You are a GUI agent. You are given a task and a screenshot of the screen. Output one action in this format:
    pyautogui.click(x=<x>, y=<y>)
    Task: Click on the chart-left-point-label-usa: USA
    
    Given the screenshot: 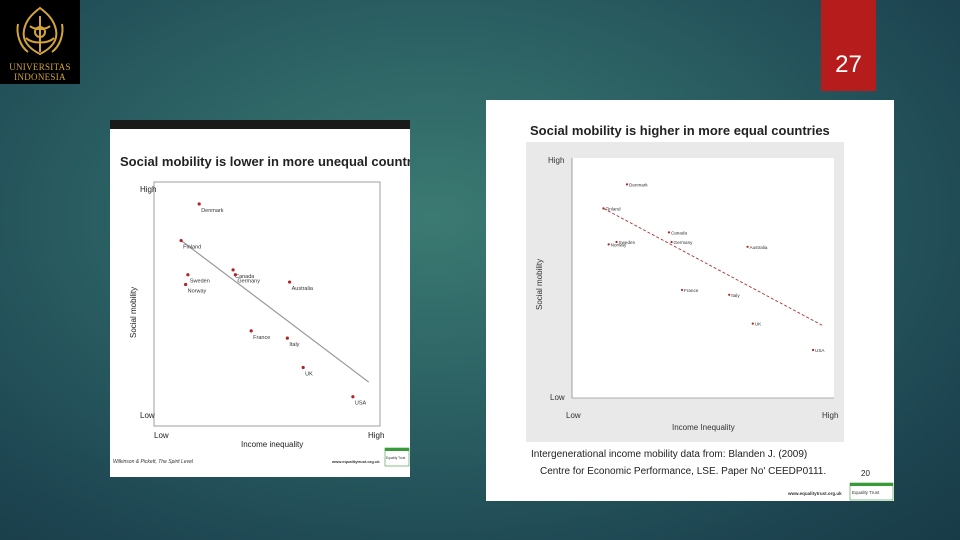 What is the action you would take?
    pyautogui.click(x=361, y=404)
    